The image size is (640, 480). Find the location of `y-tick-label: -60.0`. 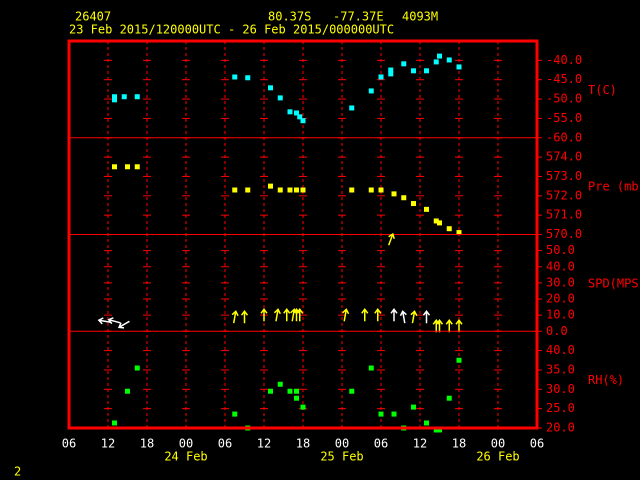

y-tick-label: -60.0 is located at coordinates (564, 137).